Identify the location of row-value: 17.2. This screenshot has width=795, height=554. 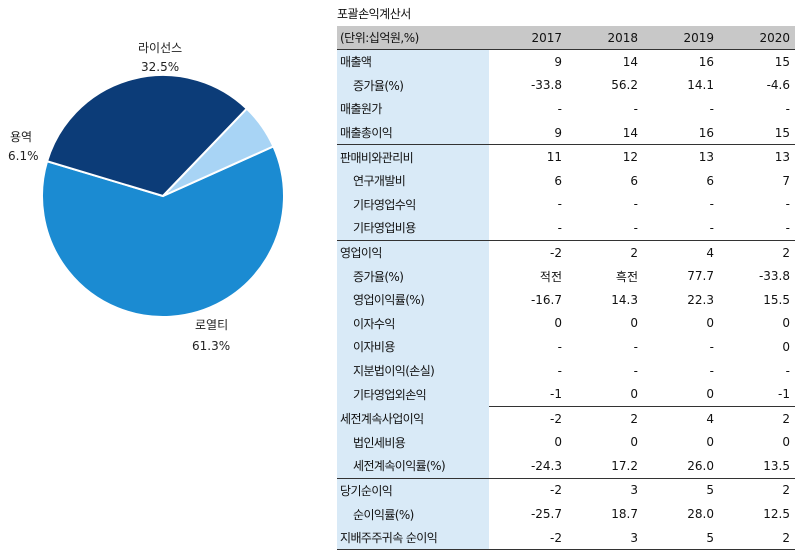
(624, 465).